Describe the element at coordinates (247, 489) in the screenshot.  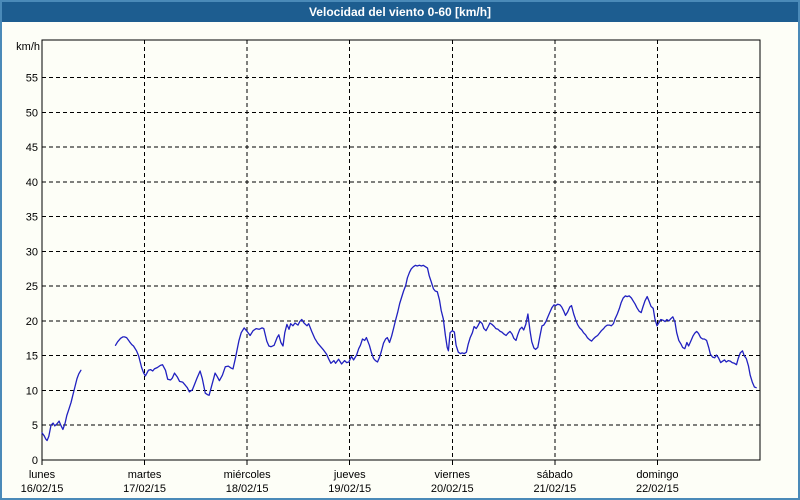
I see `x-day-date: 18/02/15` at that location.